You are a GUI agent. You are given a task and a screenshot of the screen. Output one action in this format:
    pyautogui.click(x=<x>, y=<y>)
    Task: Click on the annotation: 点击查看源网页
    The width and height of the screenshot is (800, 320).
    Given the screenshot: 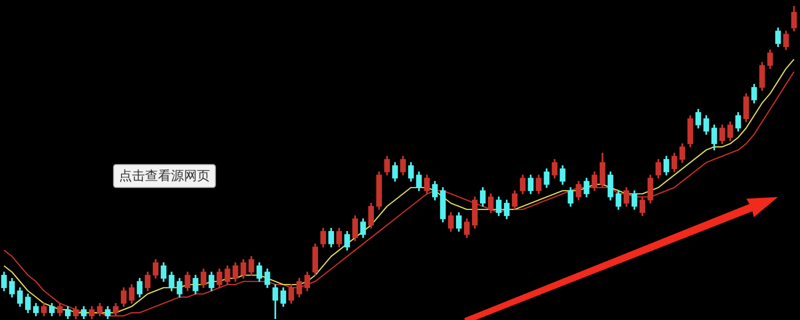 What is the action you would take?
    pyautogui.click(x=164, y=176)
    